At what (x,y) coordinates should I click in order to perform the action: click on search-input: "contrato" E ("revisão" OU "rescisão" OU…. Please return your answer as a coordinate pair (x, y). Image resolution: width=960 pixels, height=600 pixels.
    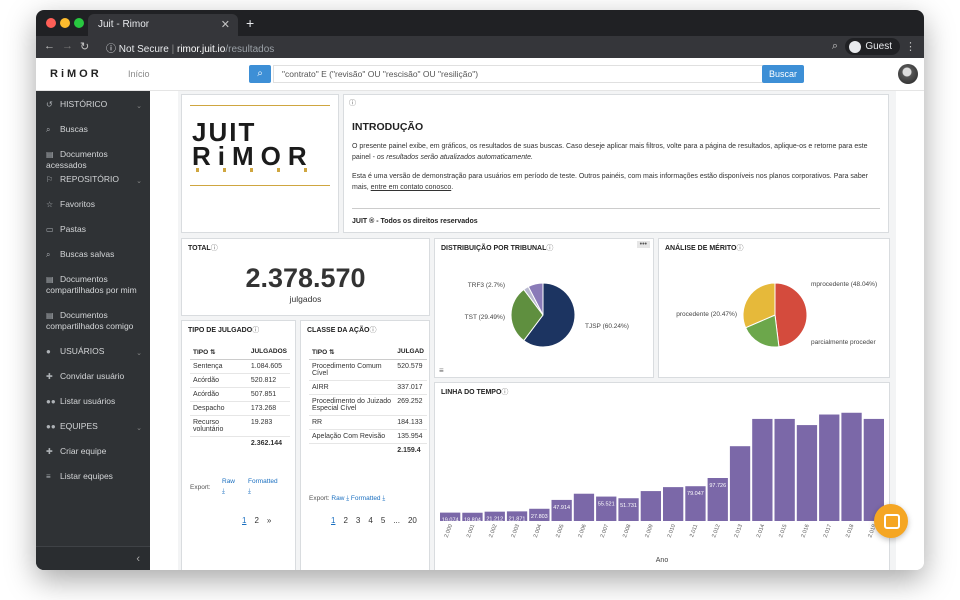
    Looking at the image, I should click on (518, 74).